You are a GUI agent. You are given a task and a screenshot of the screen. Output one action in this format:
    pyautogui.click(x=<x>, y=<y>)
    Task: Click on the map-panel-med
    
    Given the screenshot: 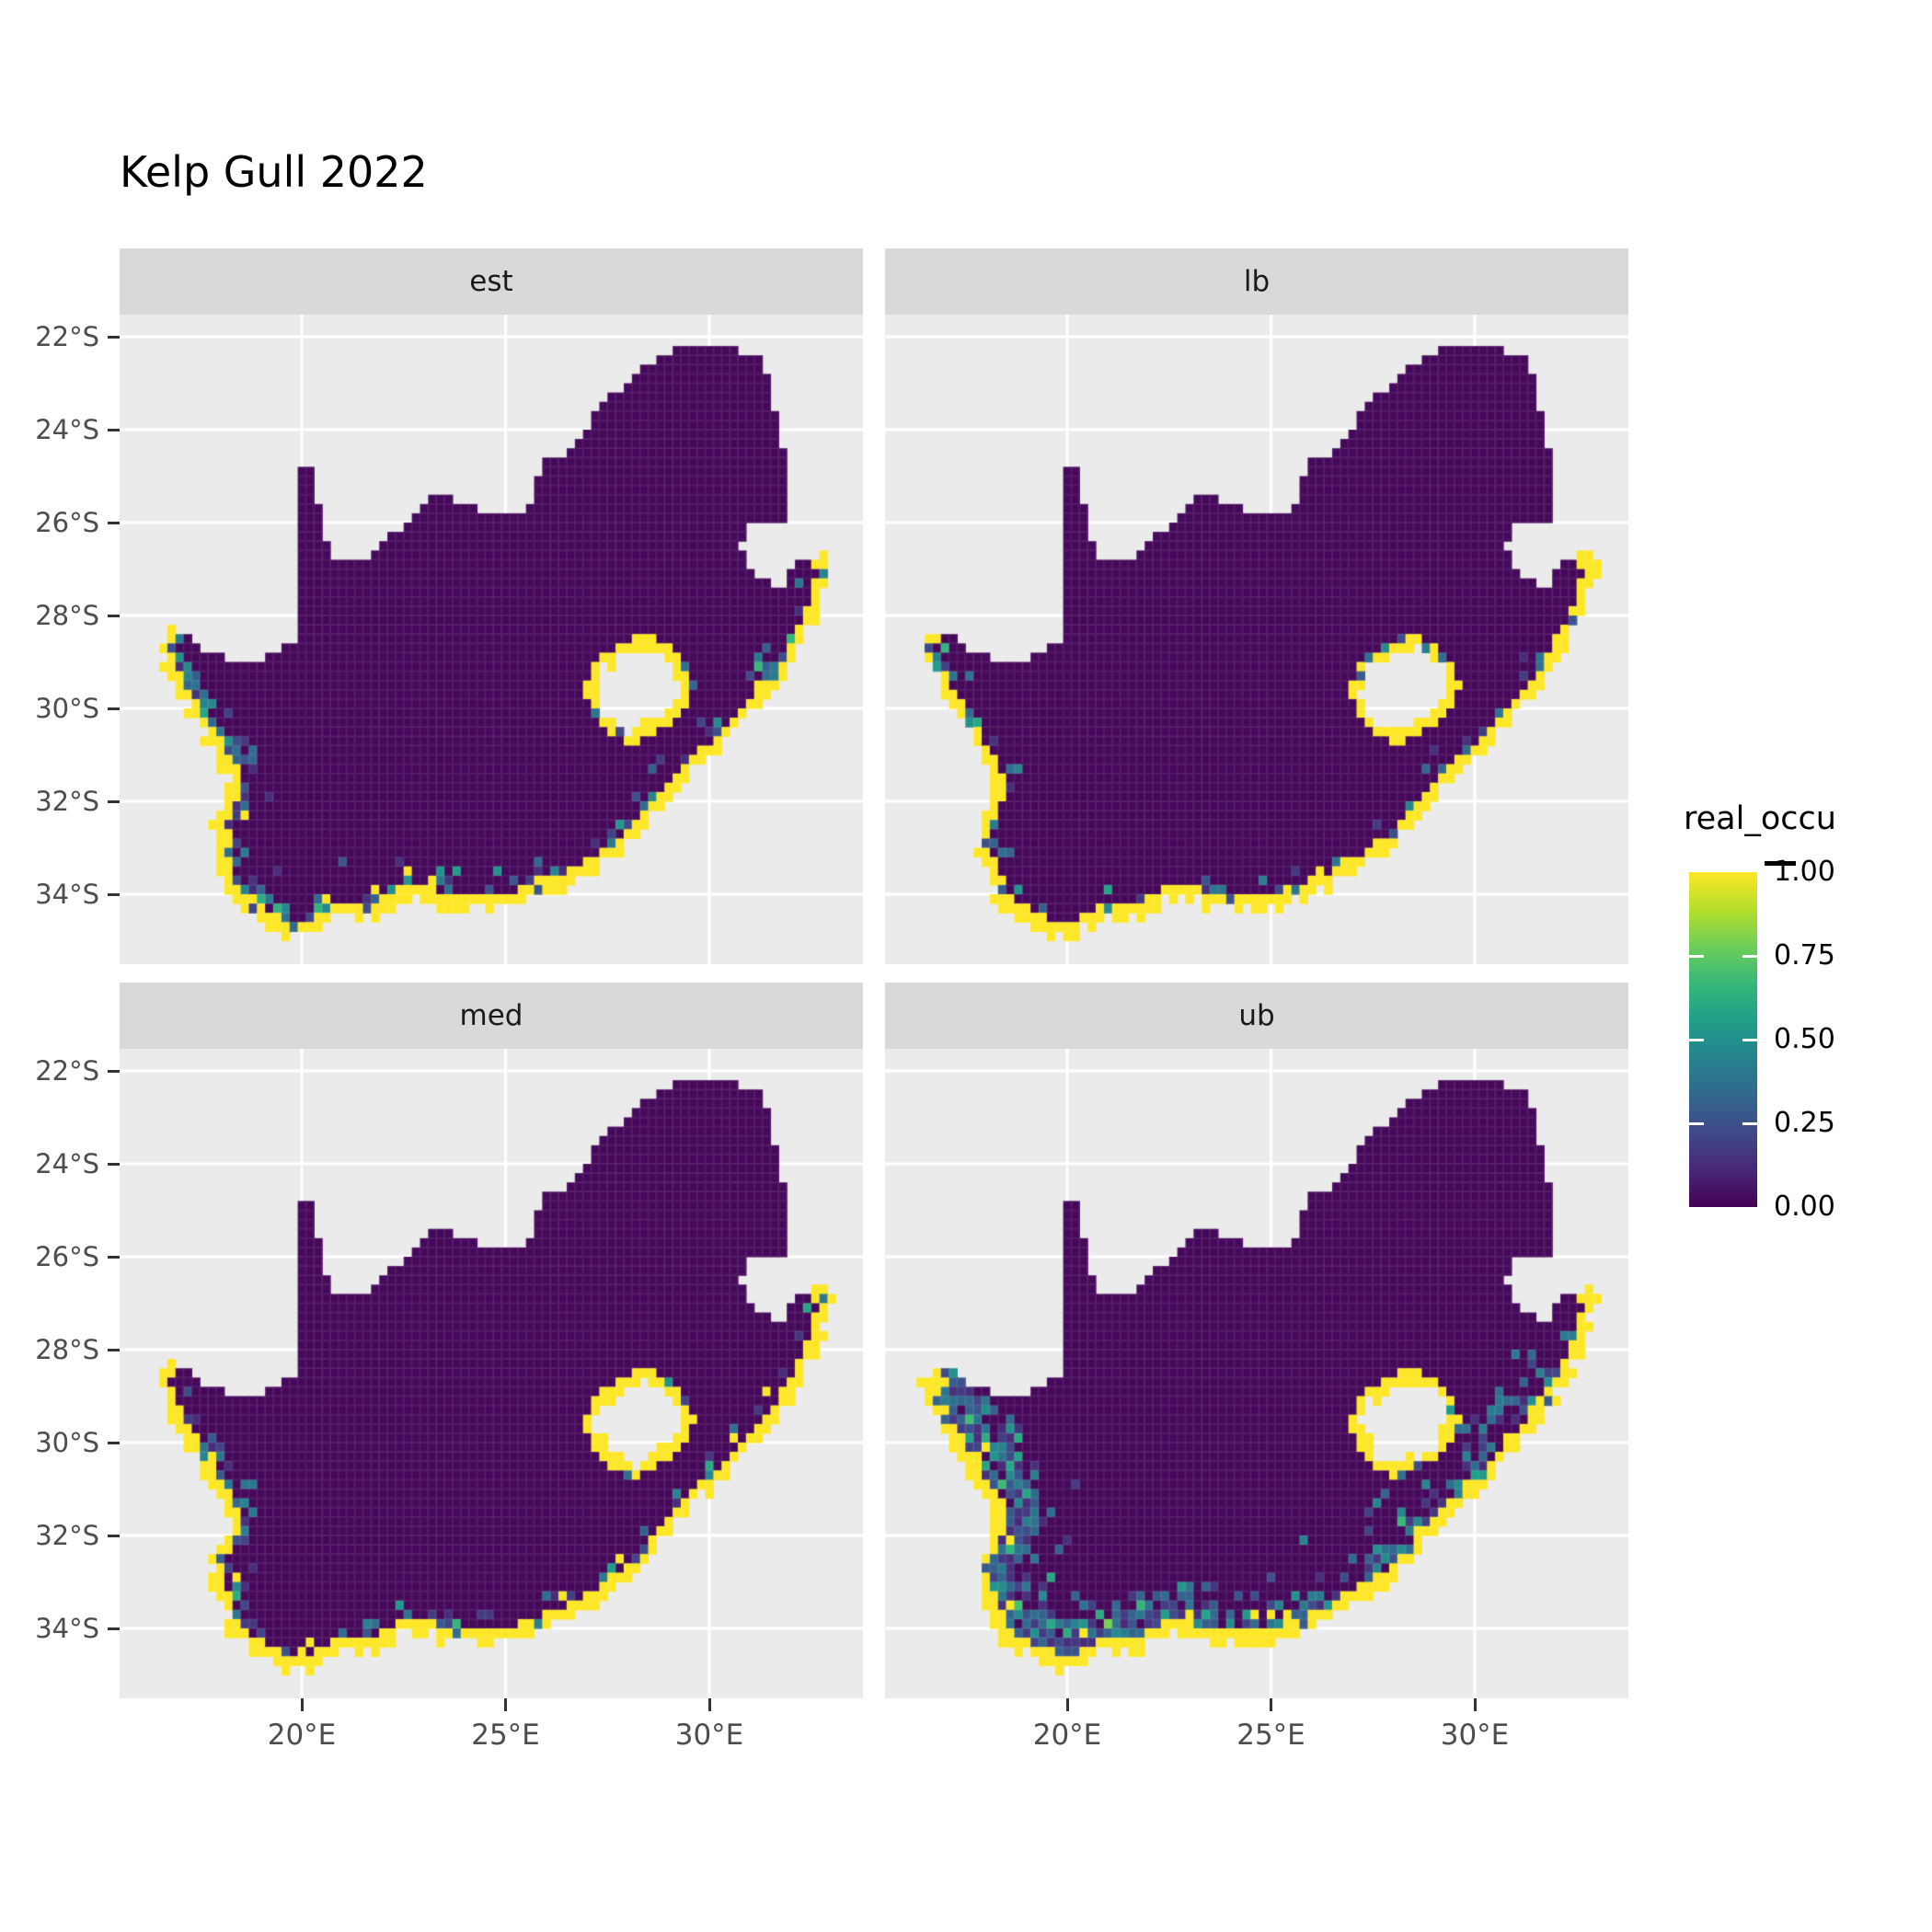 What is the action you would take?
    pyautogui.click(x=492, y=1373)
    